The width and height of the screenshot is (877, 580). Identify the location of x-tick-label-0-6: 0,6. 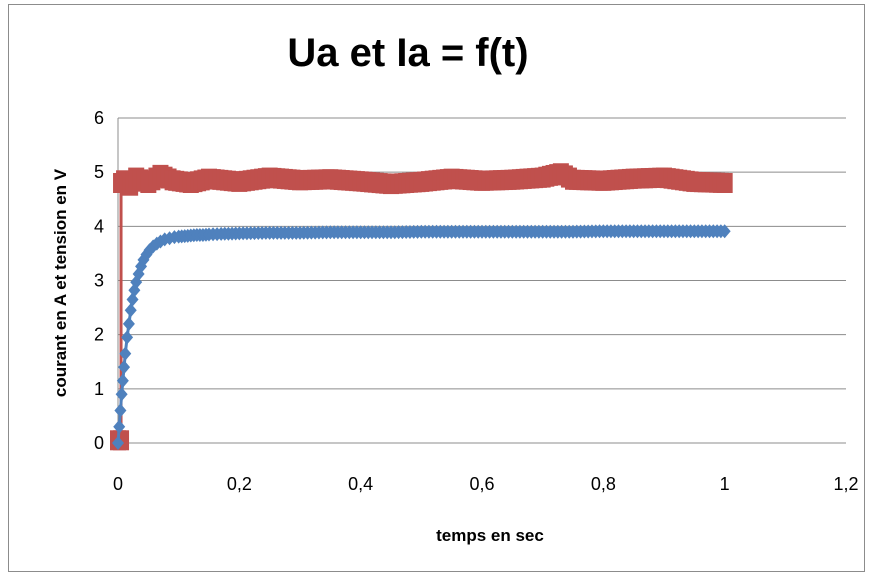
(481, 484).